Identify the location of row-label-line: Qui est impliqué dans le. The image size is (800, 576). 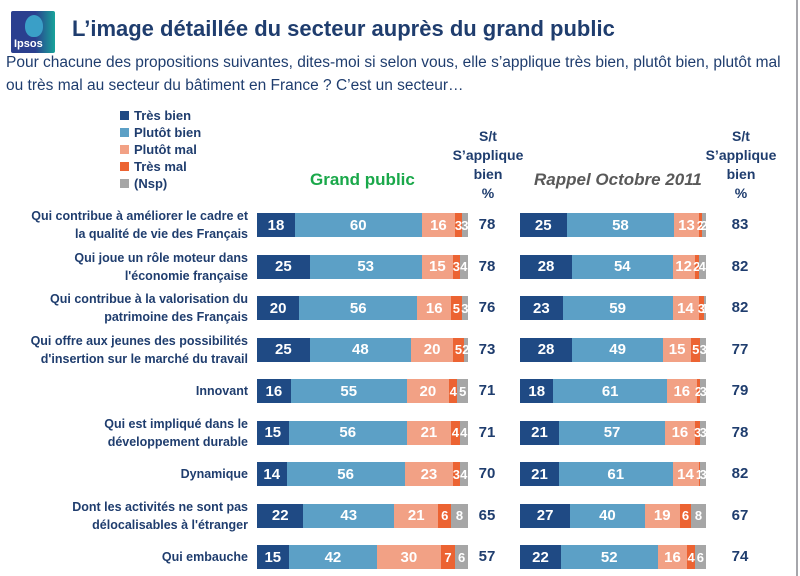
(176, 423).